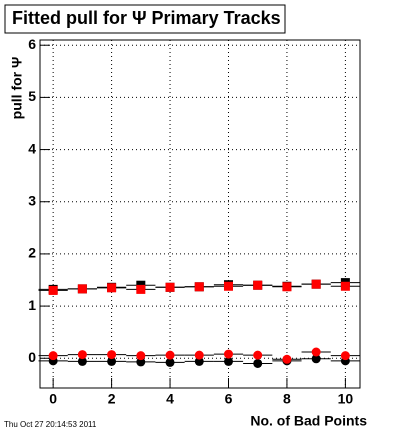 Image resolution: width=400 pixels, height=433 pixels. What do you see at coordinates (287, 399) in the screenshot?
I see `x-tick-label: 8` at bounding box center [287, 399].